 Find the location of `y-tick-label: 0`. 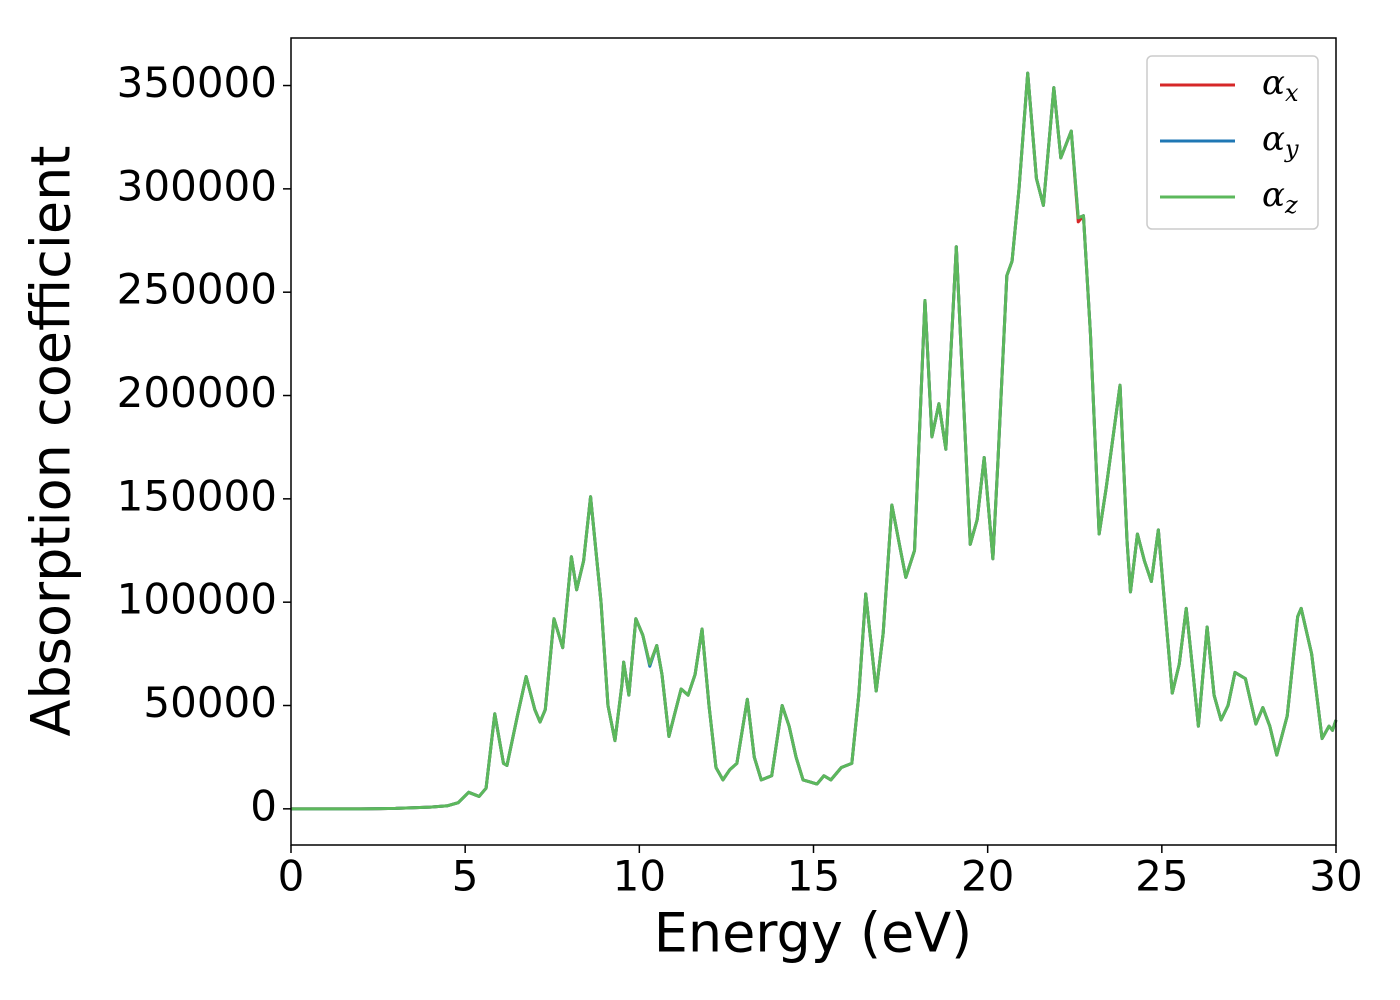

y-tick-label: 0 is located at coordinates (263, 805).